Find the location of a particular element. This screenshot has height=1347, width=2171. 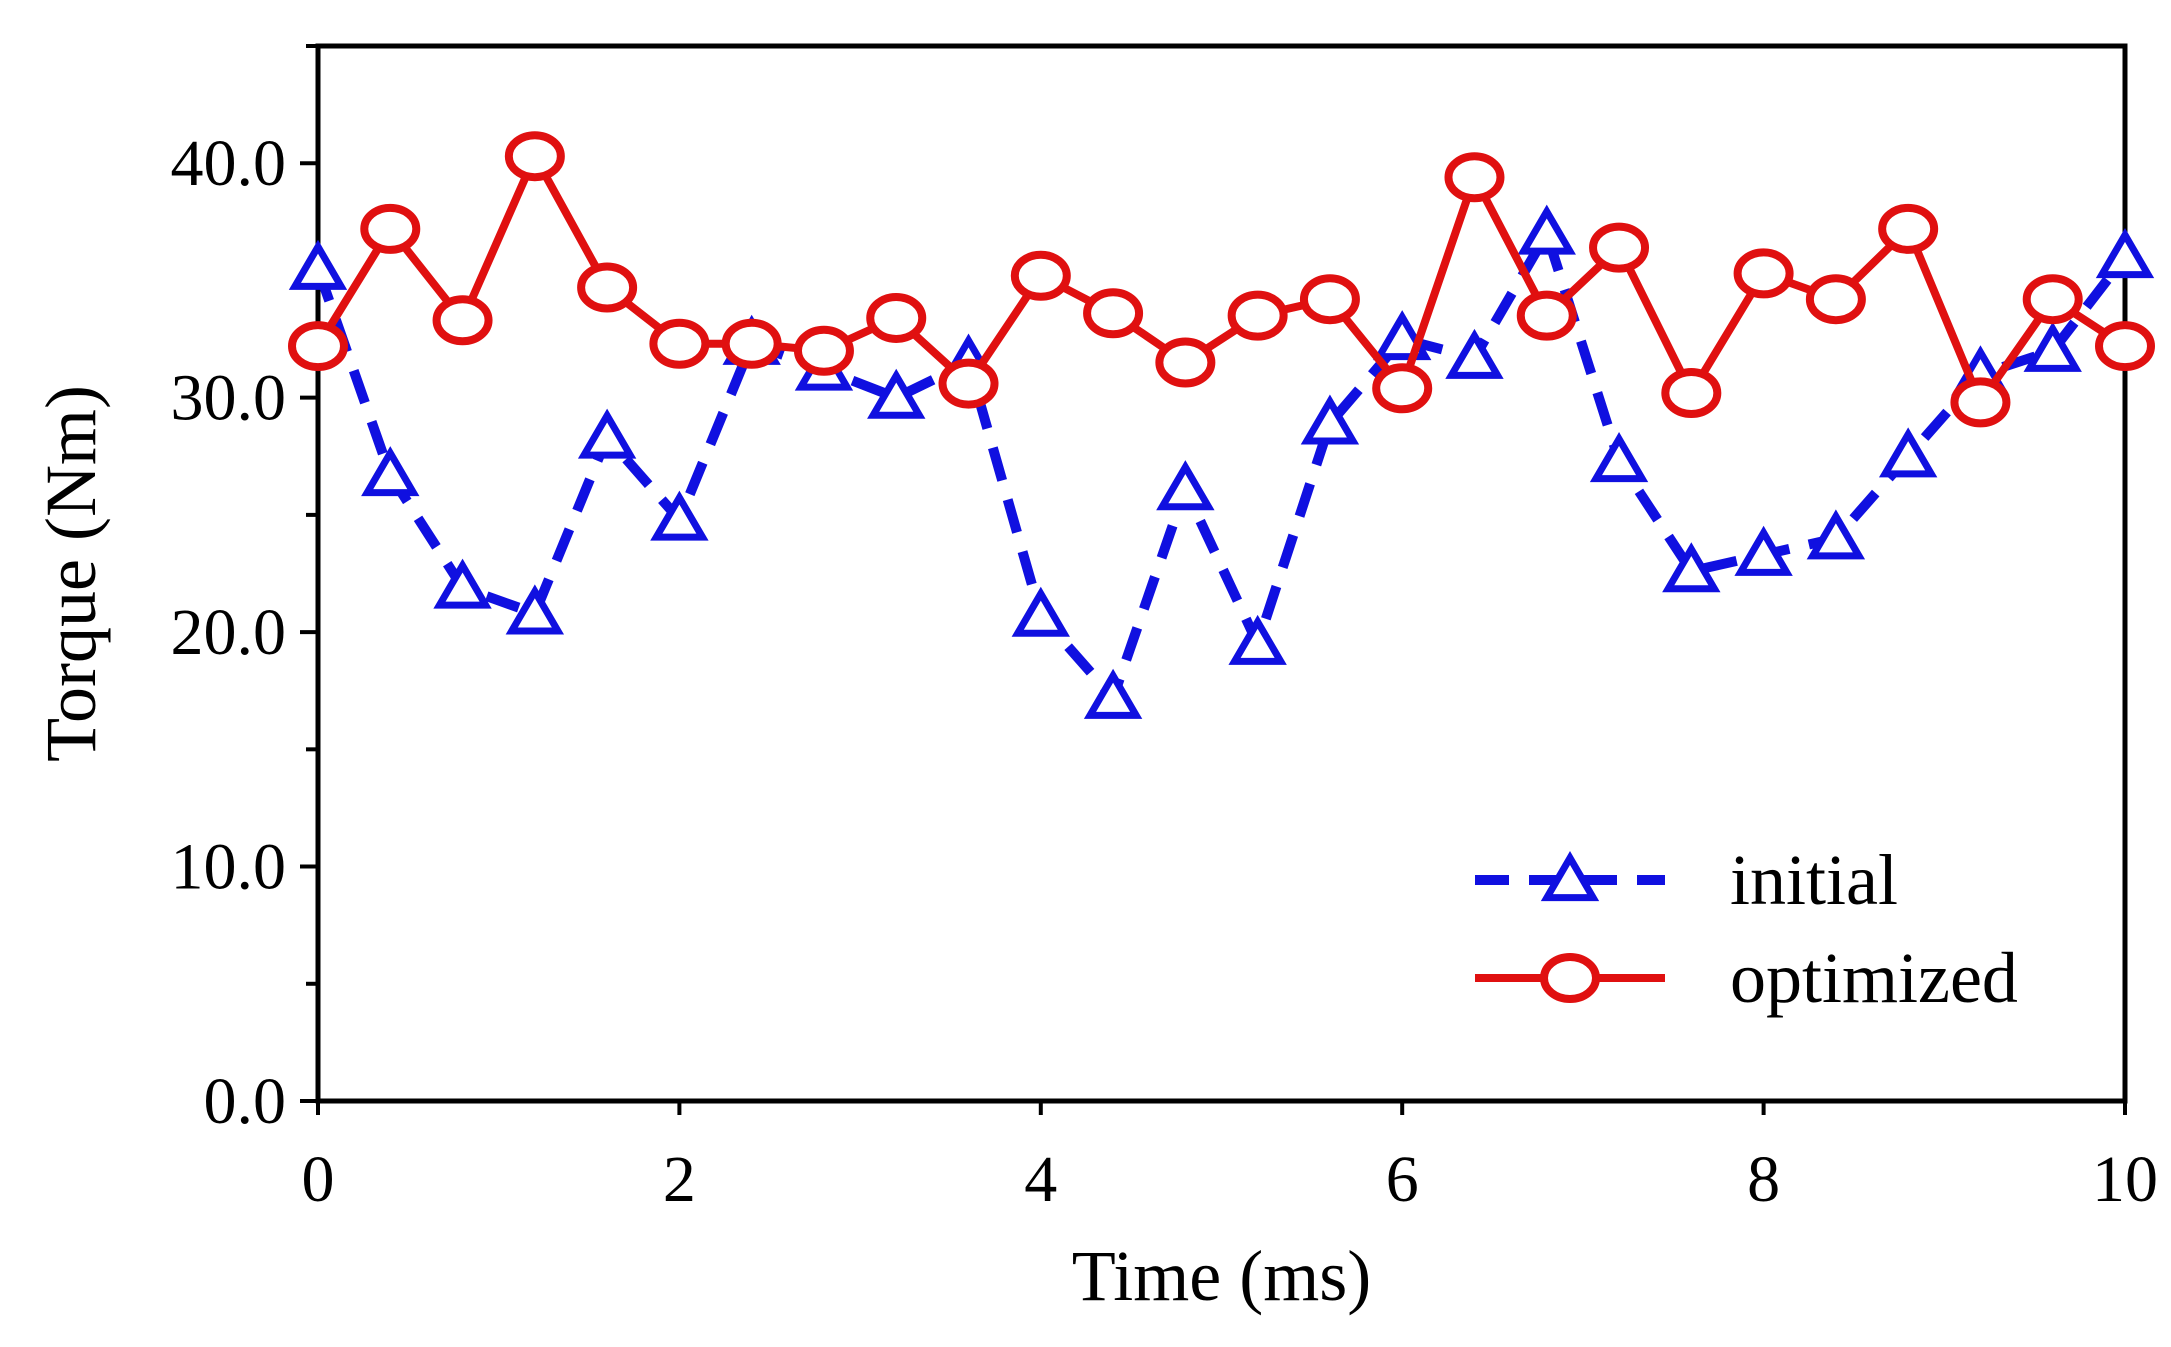

legend-label-optimized: optimized is located at coordinates (1874, 978).